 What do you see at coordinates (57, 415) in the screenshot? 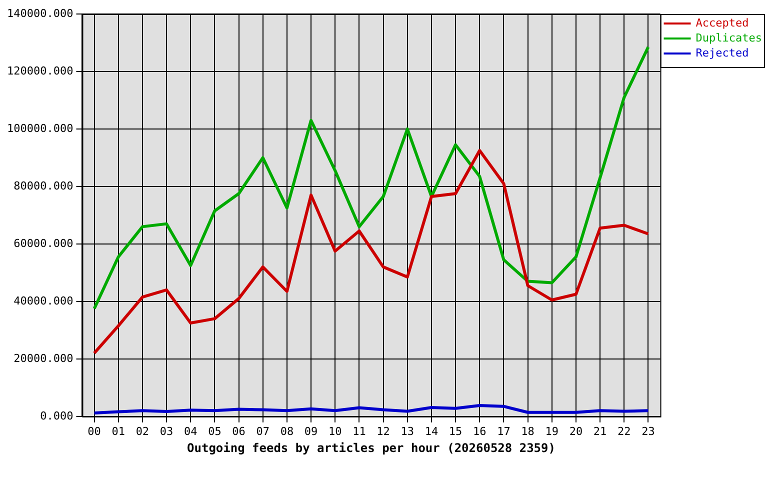
I see `y-tick-label: 0.000` at bounding box center [57, 415].